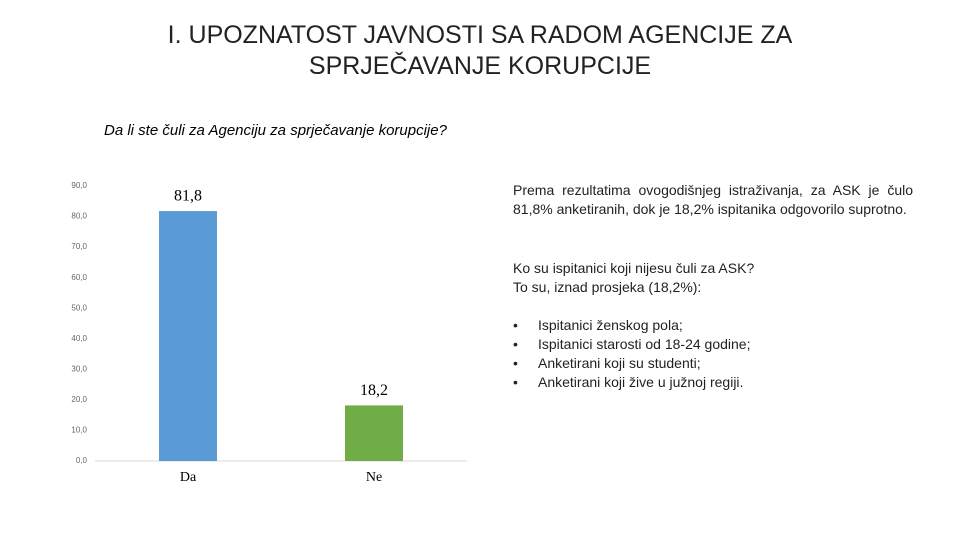 The height and width of the screenshot is (540, 960). Describe the element at coordinates (82, 460) in the screenshot. I see `y-tick-label: 0,0` at that location.